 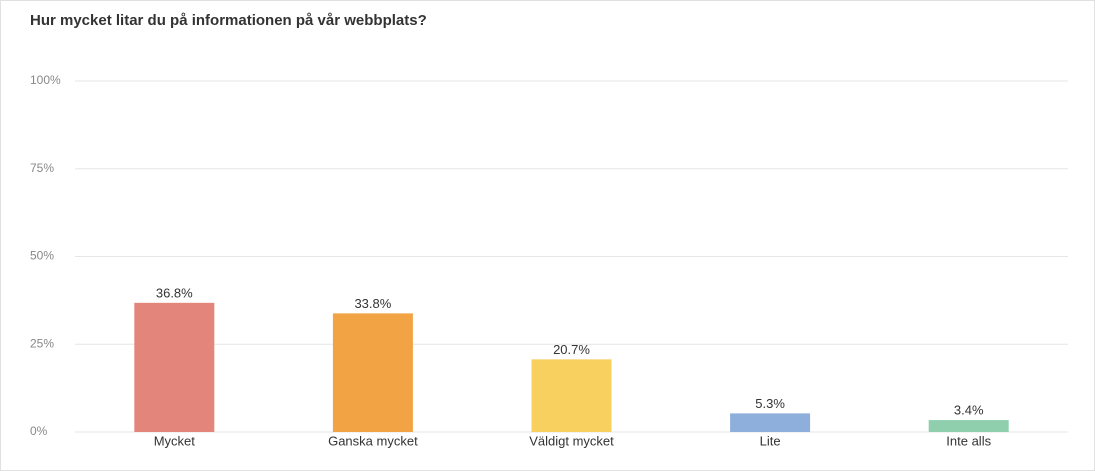 What do you see at coordinates (770, 403) in the screenshot?
I see `value-label: 5.3%` at bounding box center [770, 403].